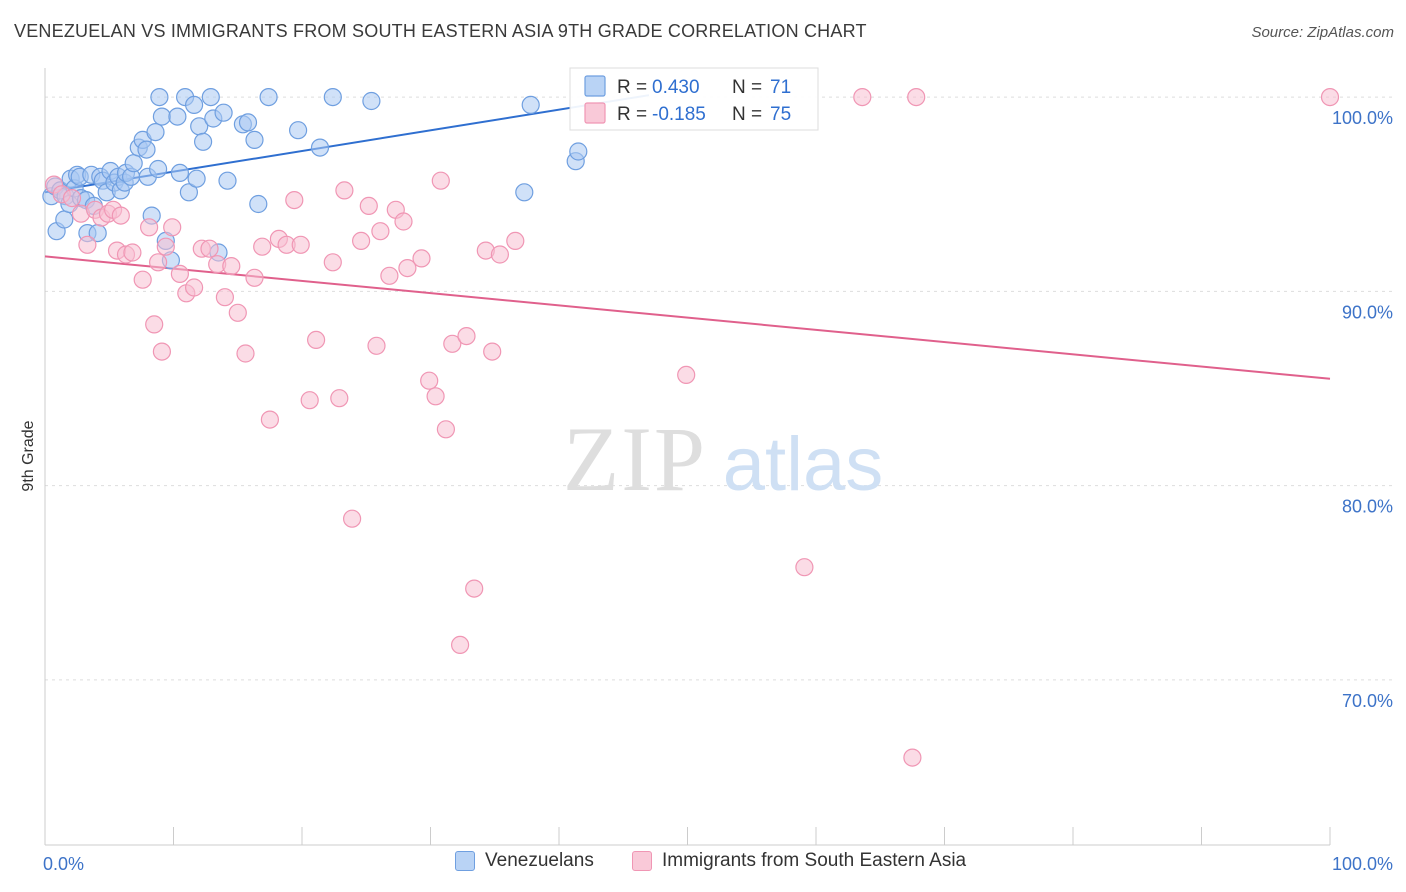 Image resolution: width=1406 pixels, height=892 pixels. What do you see at coordinates (1362, 864) in the screenshot?
I see `x-tick-label: 100.0%` at bounding box center [1362, 864].